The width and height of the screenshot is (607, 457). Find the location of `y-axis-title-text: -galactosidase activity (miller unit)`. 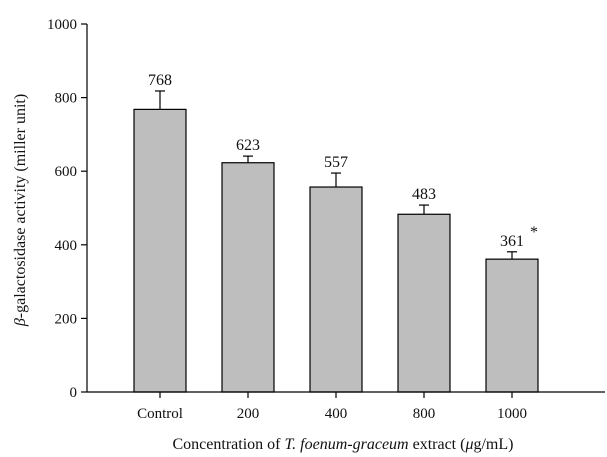

y-axis-title-text: -galactosidase activity (miller unit) is located at coordinates (20, 206).